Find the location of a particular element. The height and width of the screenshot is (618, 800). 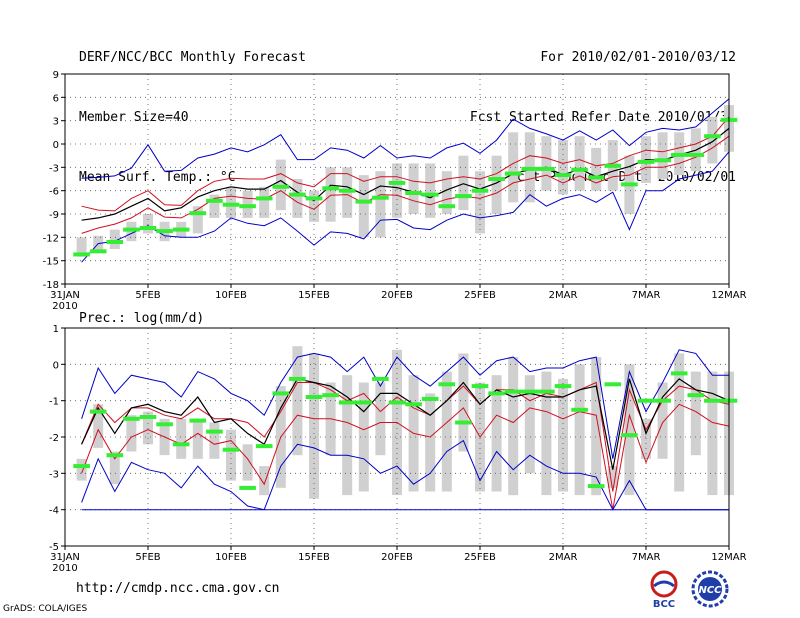

prec-x-tick-label: 7MAR is located at coordinates (646, 557).